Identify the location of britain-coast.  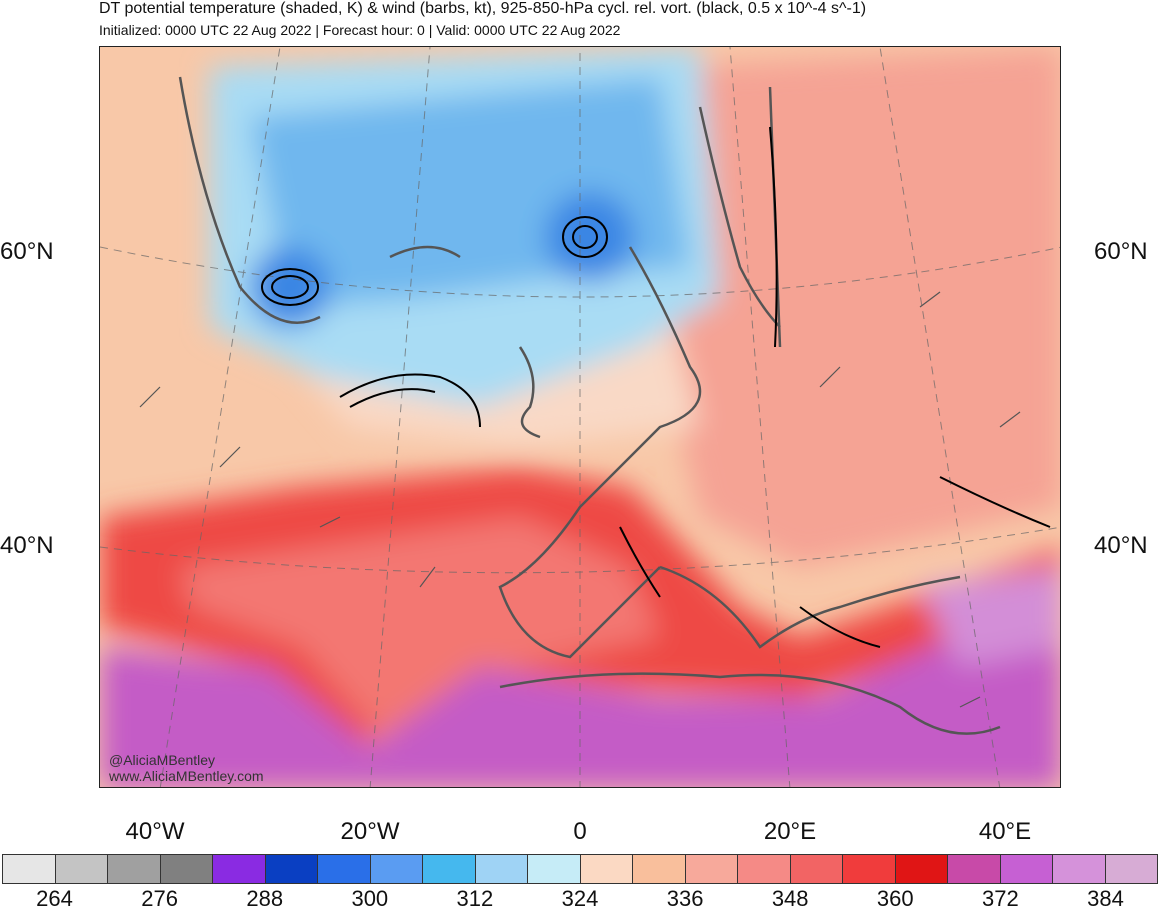
(529, 392).